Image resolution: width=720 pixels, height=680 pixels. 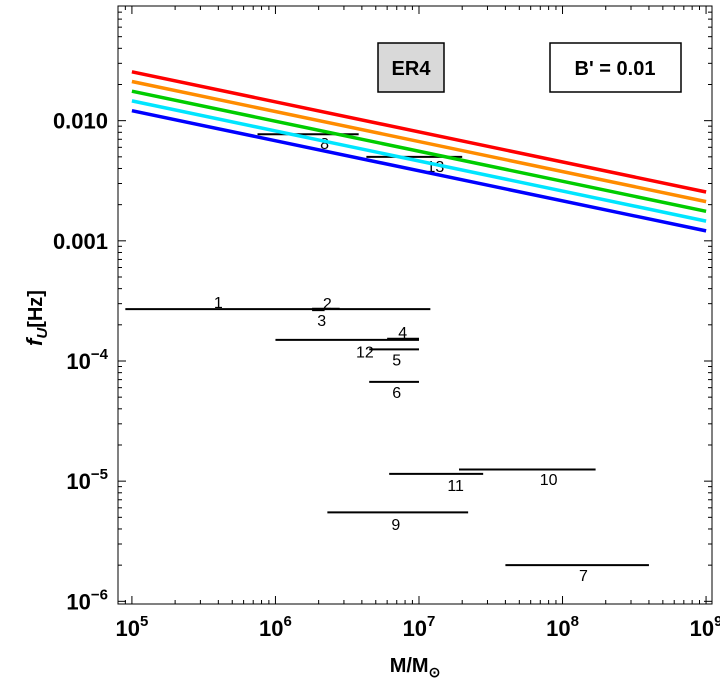 I want to click on x-axis-title: M/M⊙, so click(x=415, y=667).